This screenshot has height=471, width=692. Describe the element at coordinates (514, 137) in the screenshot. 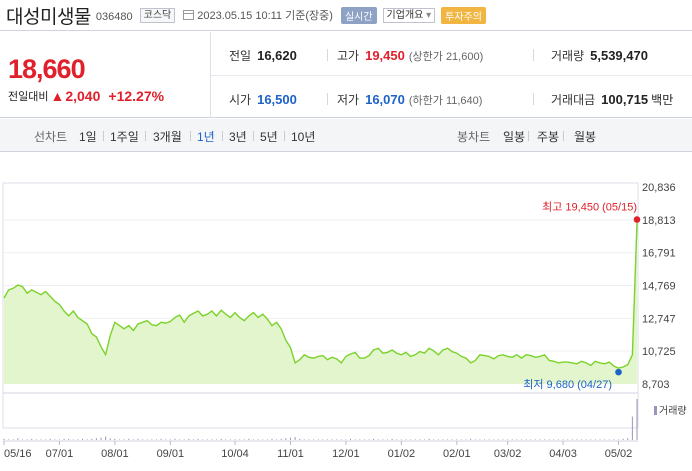

I see `tab-daily: 일봉` at that location.